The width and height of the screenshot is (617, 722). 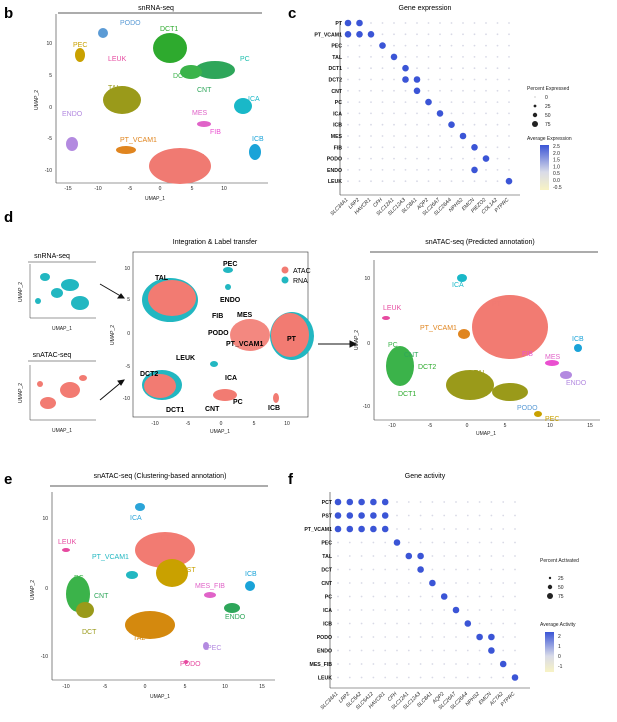 I want to click on cluster-label-pt_vcam1: PT_VCAM1, so click(x=138, y=140).